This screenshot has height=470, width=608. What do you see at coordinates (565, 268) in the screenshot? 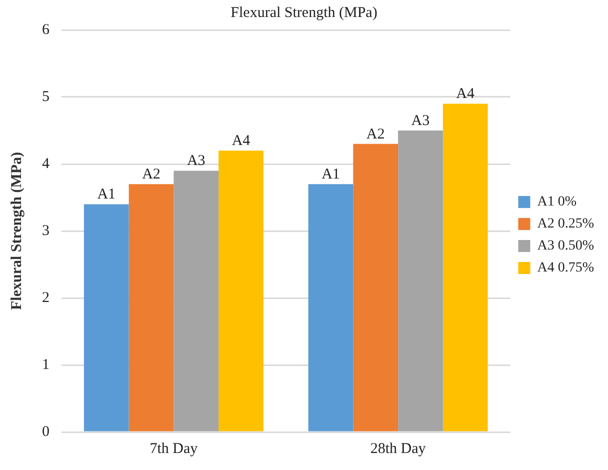
I see `legend-label: A4 0.75%` at bounding box center [565, 268].